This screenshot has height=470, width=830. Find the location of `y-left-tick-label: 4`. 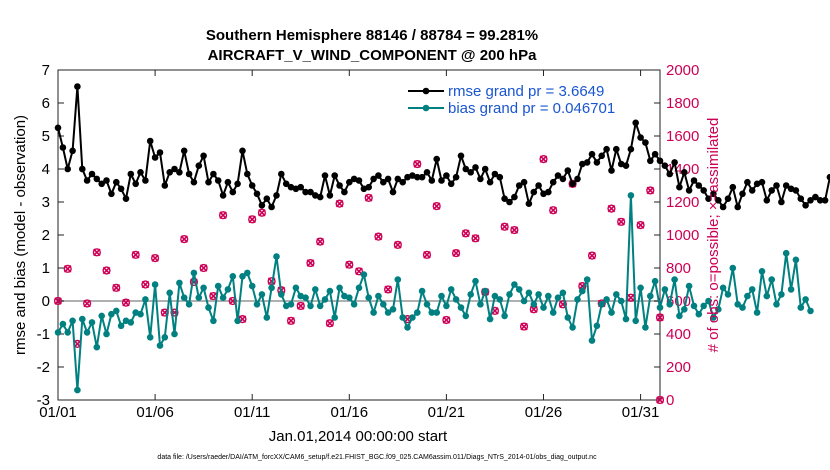

y-left-tick-label: 4 is located at coordinates (46, 169).